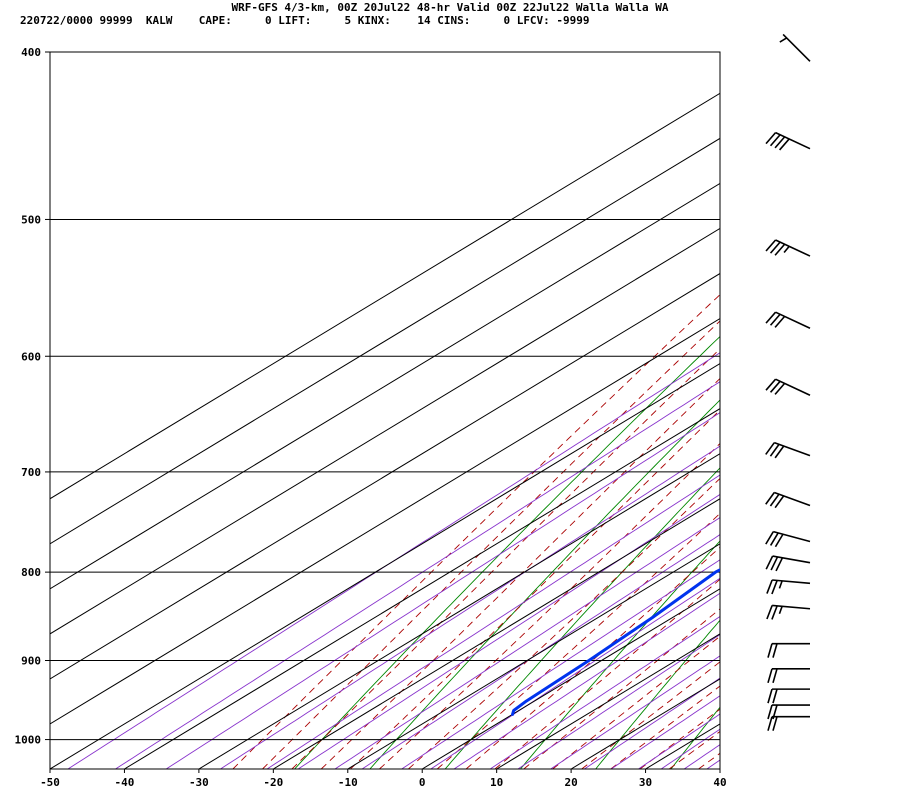  I want to click on wind-barb-column, so click(788, 382).